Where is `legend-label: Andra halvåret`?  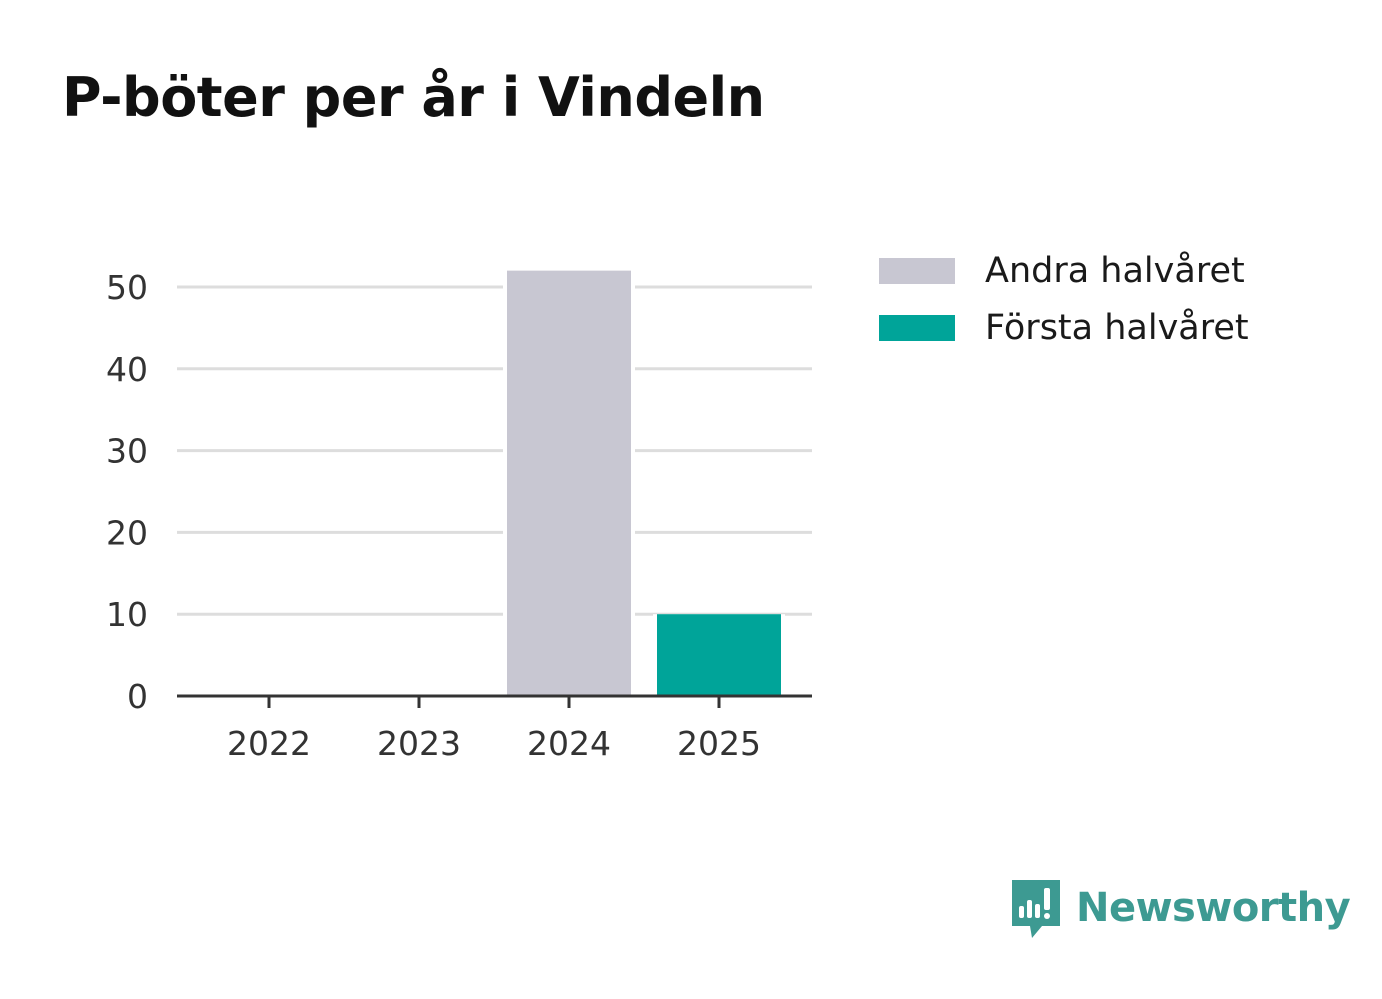 legend-label: Andra halvåret is located at coordinates (1115, 270).